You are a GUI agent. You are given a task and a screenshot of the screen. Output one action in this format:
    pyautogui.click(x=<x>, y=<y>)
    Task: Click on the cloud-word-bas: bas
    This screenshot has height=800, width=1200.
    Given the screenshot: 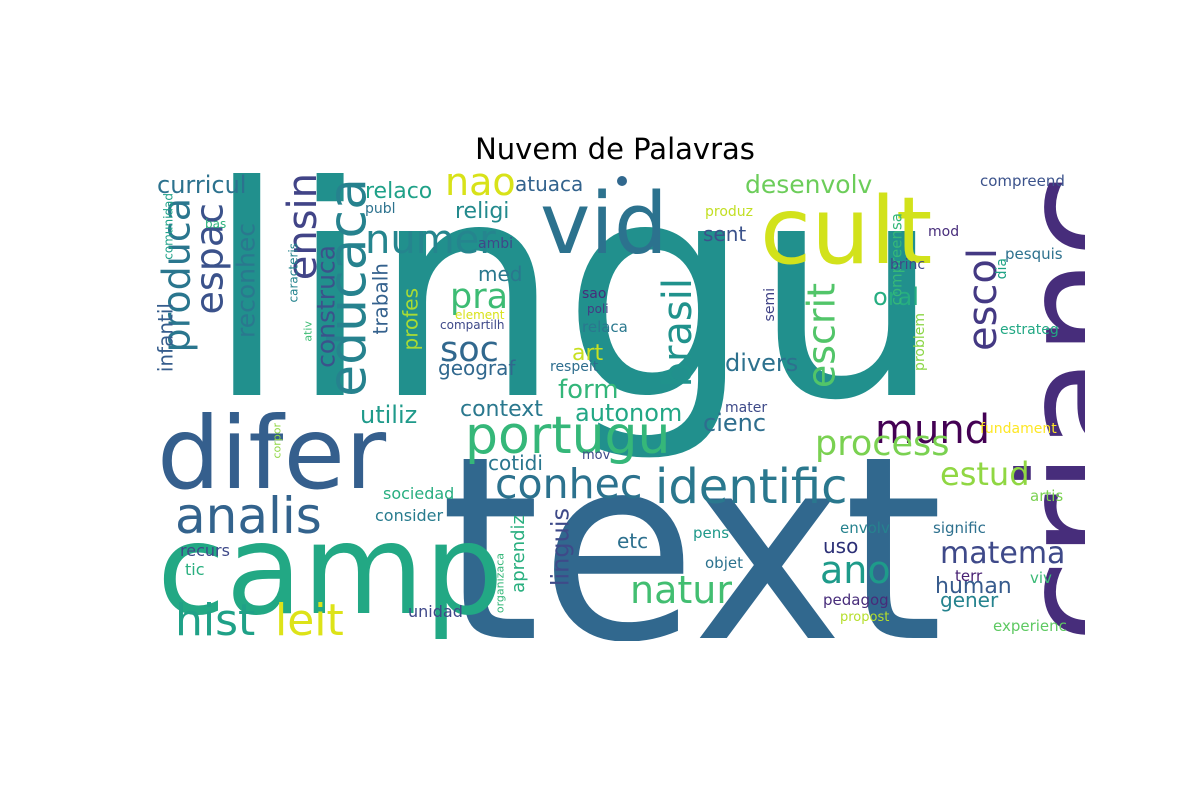 What is the action you would take?
    pyautogui.click(x=215, y=224)
    